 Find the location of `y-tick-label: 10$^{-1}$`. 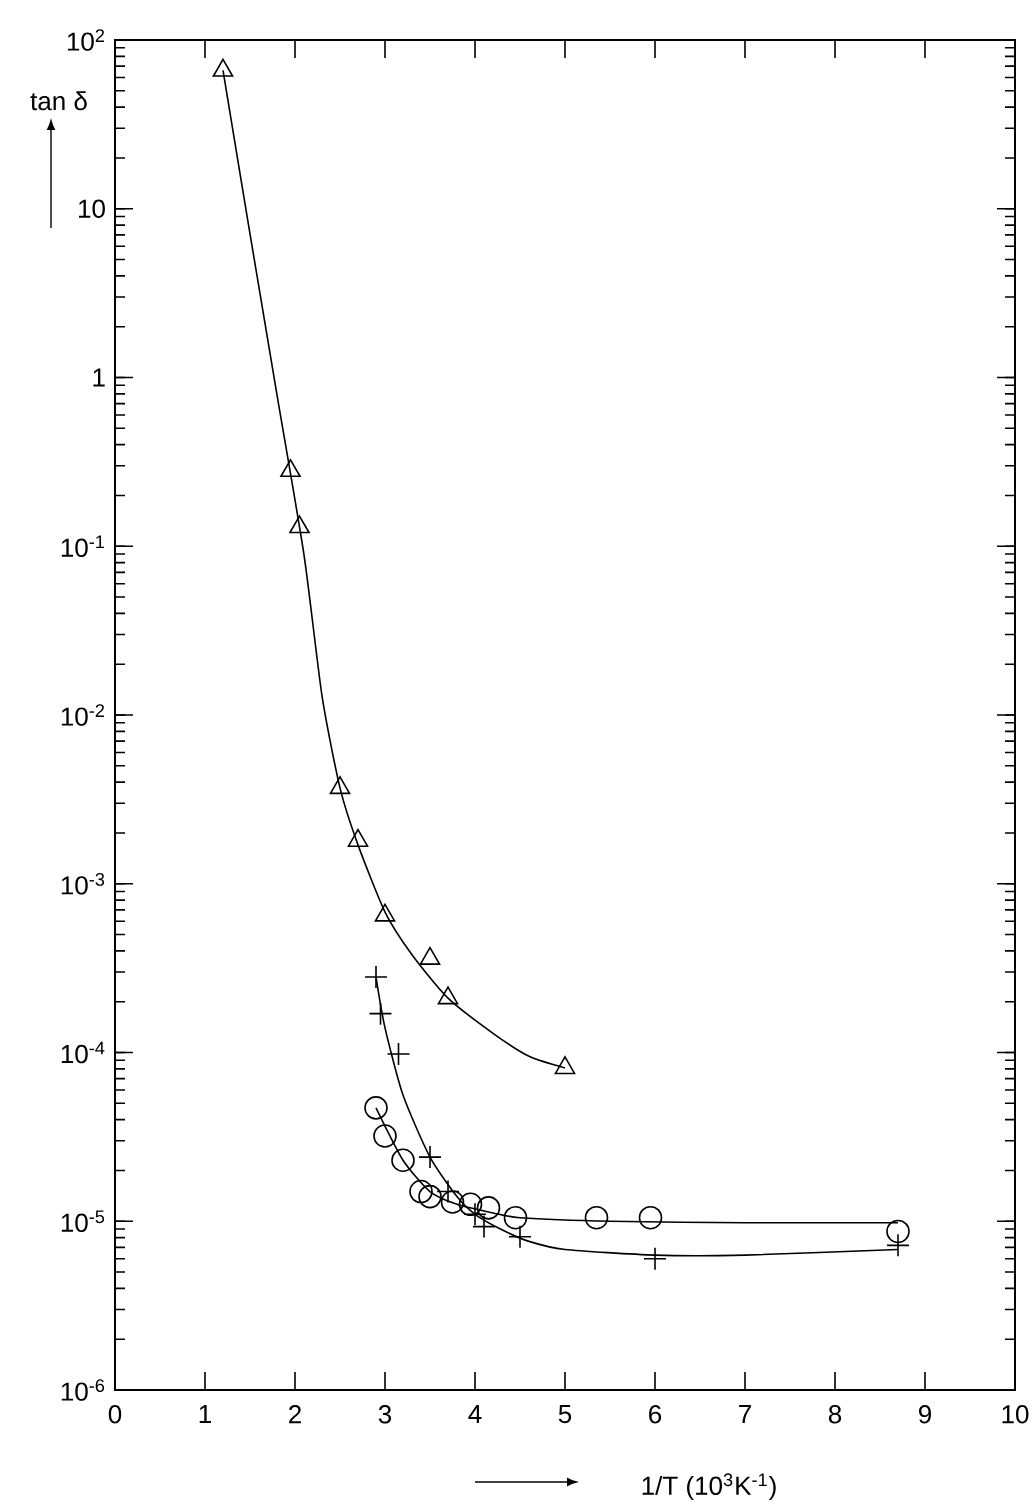

y-tick-label: 10$^{-1}$ is located at coordinates (83, 546).